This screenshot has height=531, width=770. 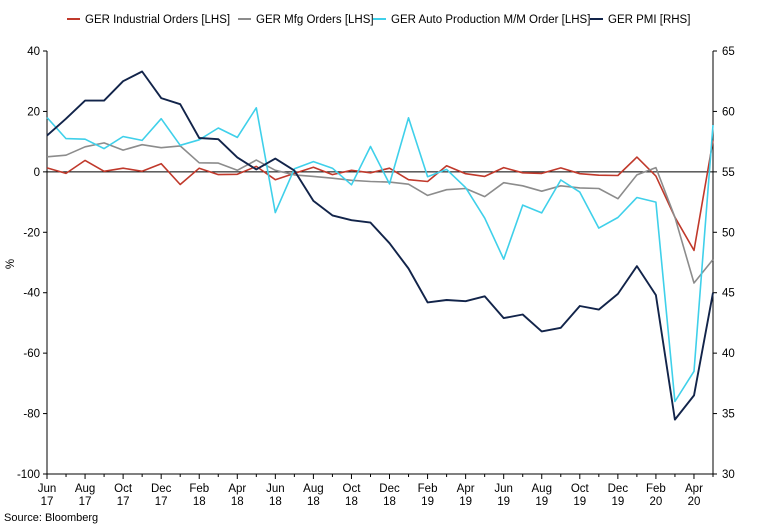 What do you see at coordinates (31, 294) in the screenshot?
I see `left-y-tick-label: -40` at bounding box center [31, 294].